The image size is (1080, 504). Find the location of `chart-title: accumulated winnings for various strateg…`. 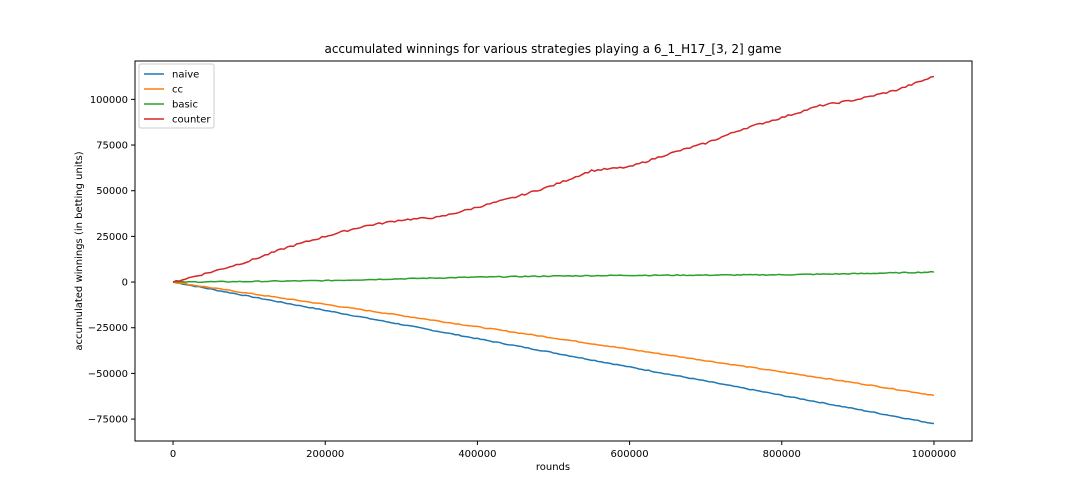

chart-title: accumulated winnings for various strateg… is located at coordinates (552, 49).